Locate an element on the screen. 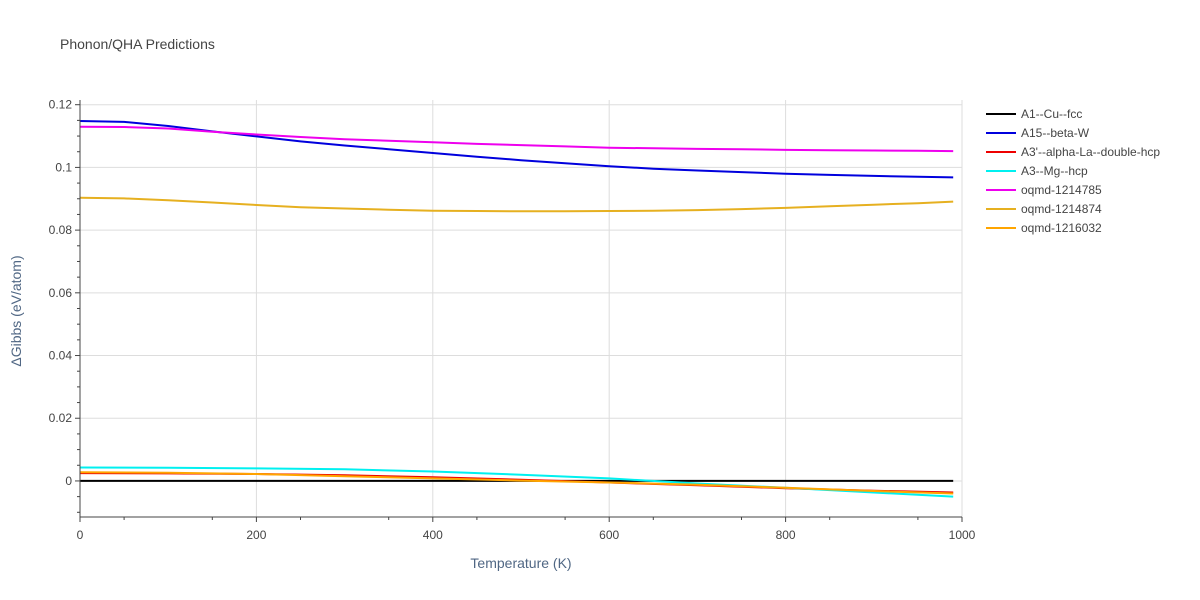 The height and width of the screenshot is (600, 1200). x-tick-label: 400 is located at coordinates (433, 535).